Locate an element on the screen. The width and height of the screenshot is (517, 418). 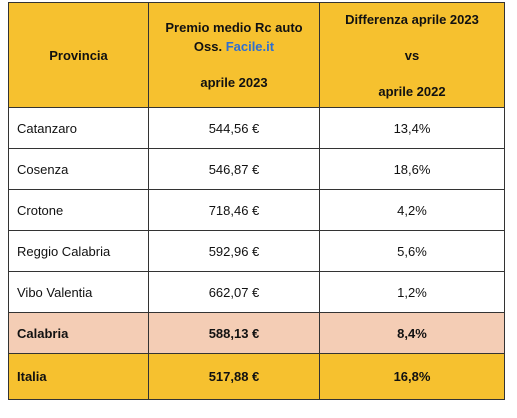
table-row: Cosenza 546,87 €18,6% is located at coordinates (256, 169).